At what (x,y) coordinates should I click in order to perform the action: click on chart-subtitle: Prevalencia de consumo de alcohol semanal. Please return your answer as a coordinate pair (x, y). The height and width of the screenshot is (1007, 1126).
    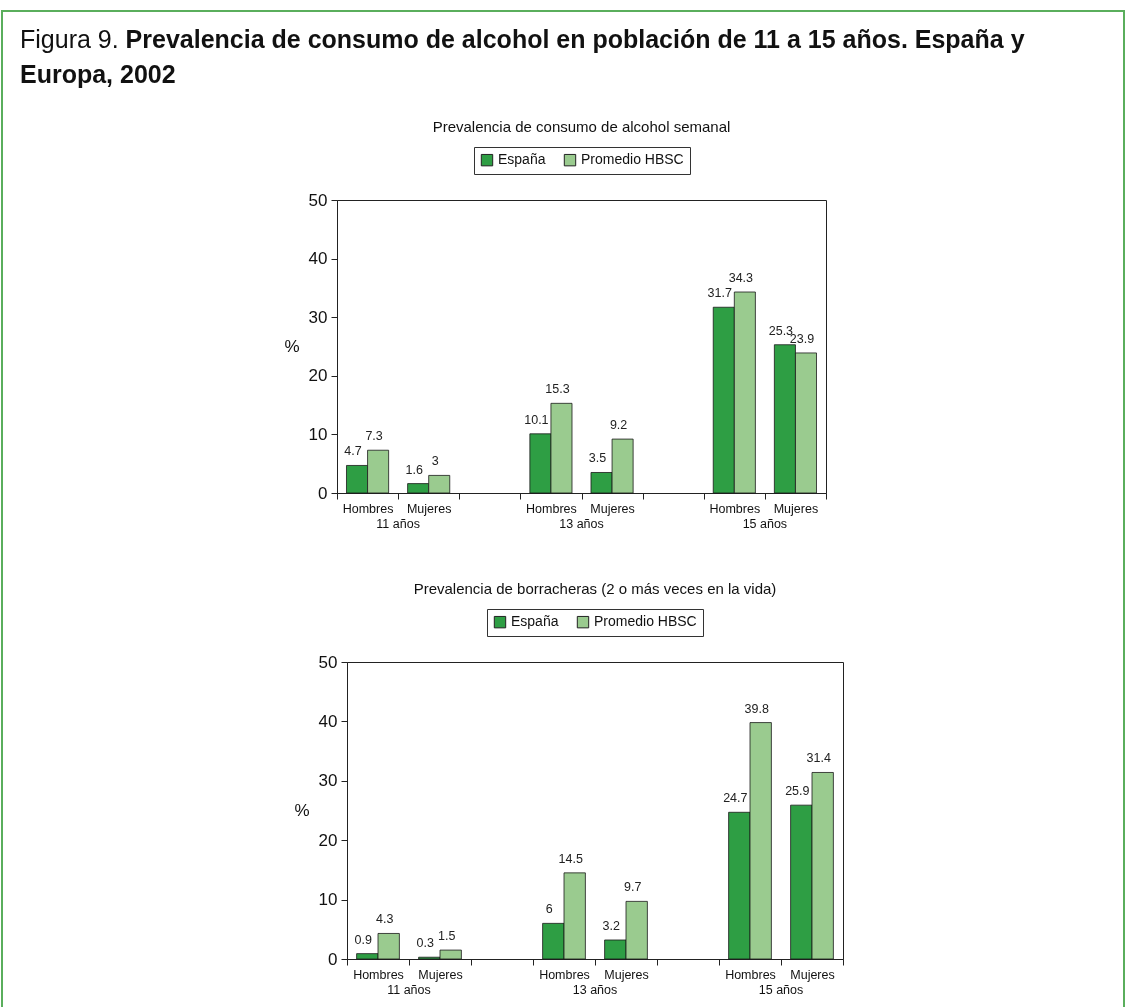
    Looking at the image, I should click on (581, 126).